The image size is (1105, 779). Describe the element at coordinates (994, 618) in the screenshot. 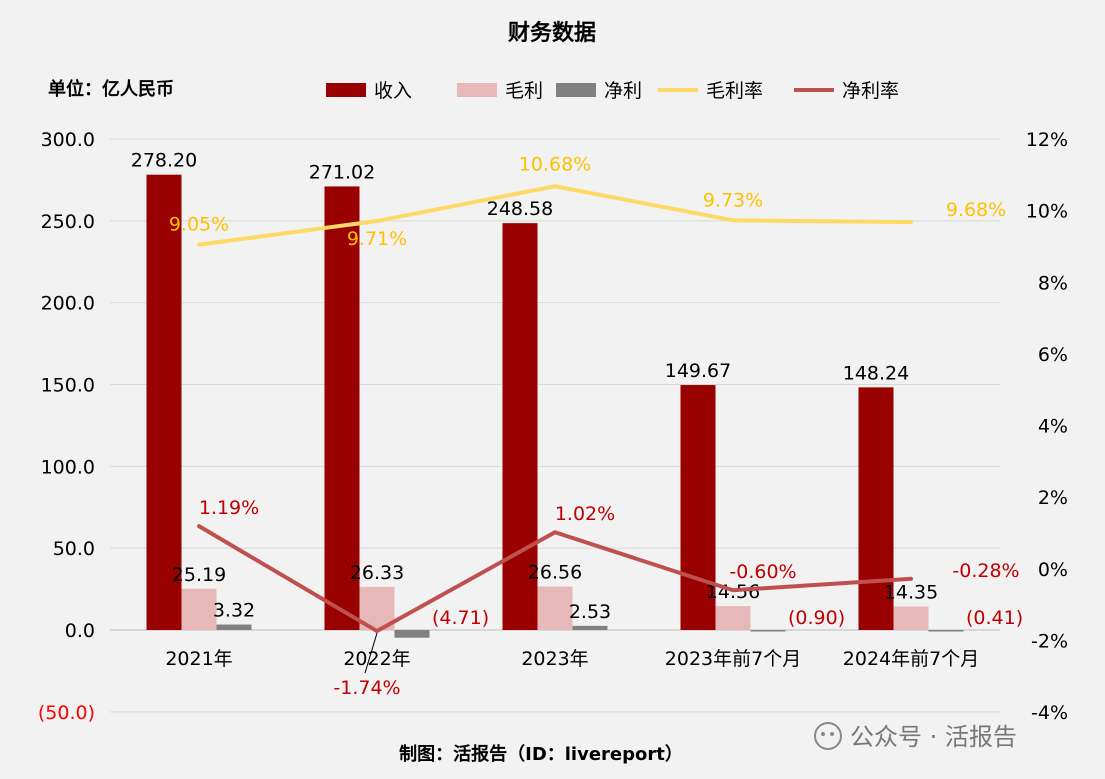

I see `label-net-profit-4: (0.41)` at that location.